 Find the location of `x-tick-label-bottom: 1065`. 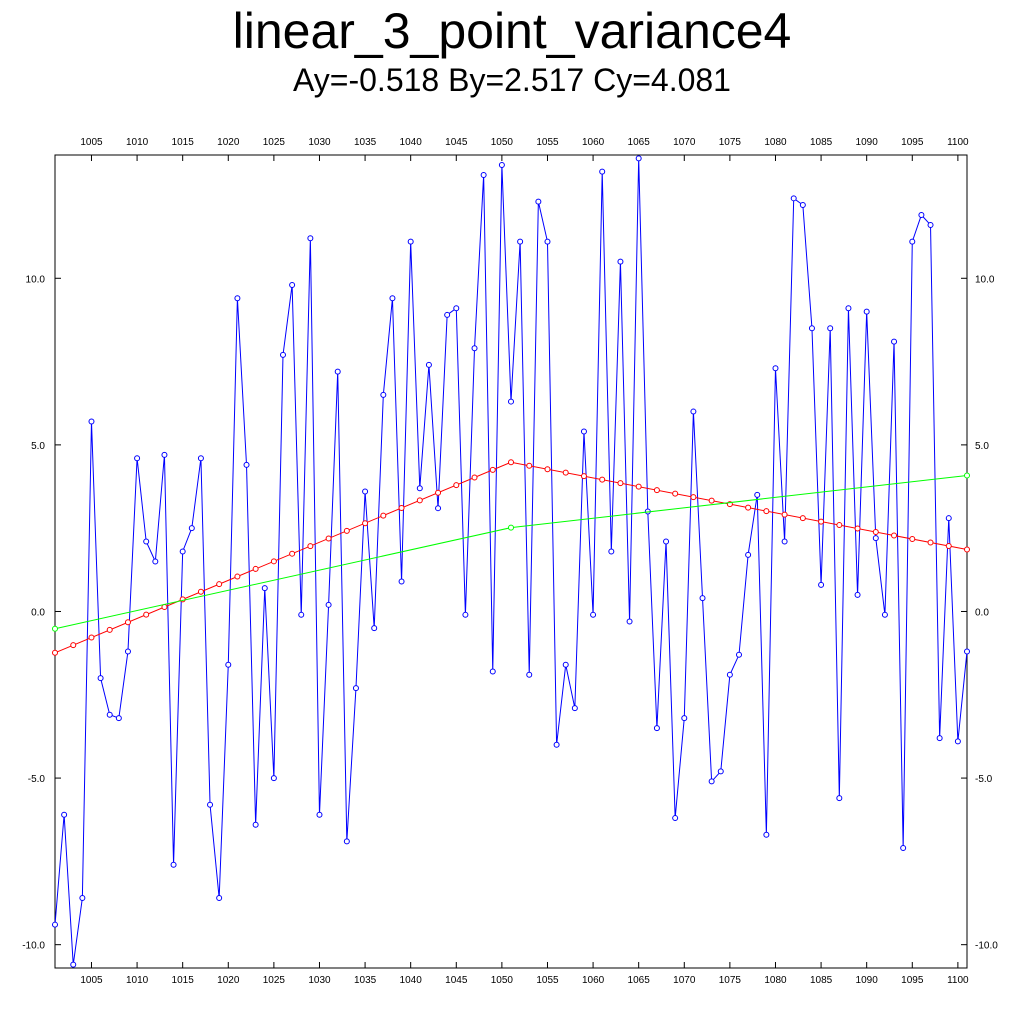

x-tick-label-bottom: 1065 is located at coordinates (639, 980).